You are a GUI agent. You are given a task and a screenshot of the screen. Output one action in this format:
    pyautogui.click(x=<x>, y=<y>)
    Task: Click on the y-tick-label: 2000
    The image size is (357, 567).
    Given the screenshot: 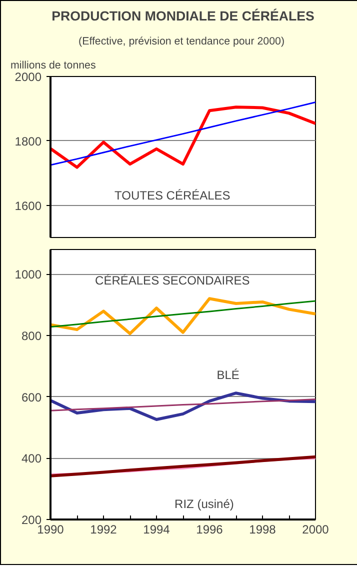 What is the action you would take?
    pyautogui.click(x=28, y=77)
    